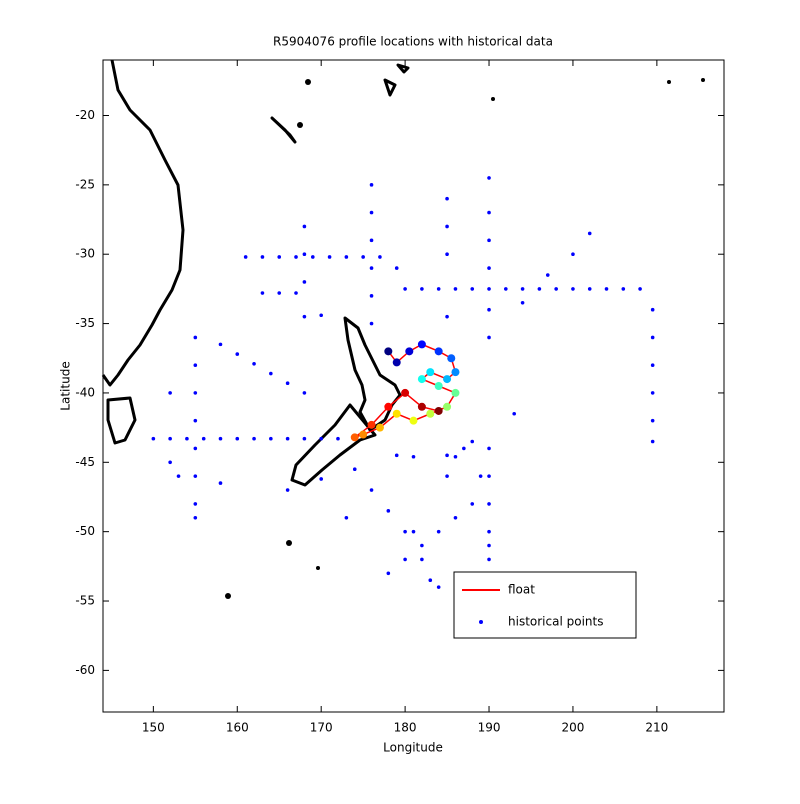 The image size is (800, 804). What do you see at coordinates (85, 392) in the screenshot?
I see `y-tick-label: -40` at bounding box center [85, 392].